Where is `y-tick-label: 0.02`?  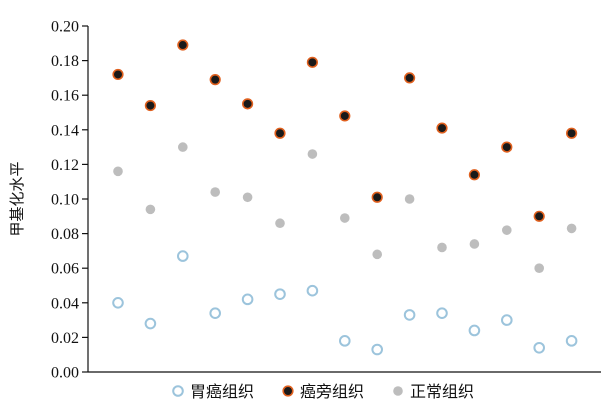 y-tick-label: 0.02 is located at coordinates (65, 338).